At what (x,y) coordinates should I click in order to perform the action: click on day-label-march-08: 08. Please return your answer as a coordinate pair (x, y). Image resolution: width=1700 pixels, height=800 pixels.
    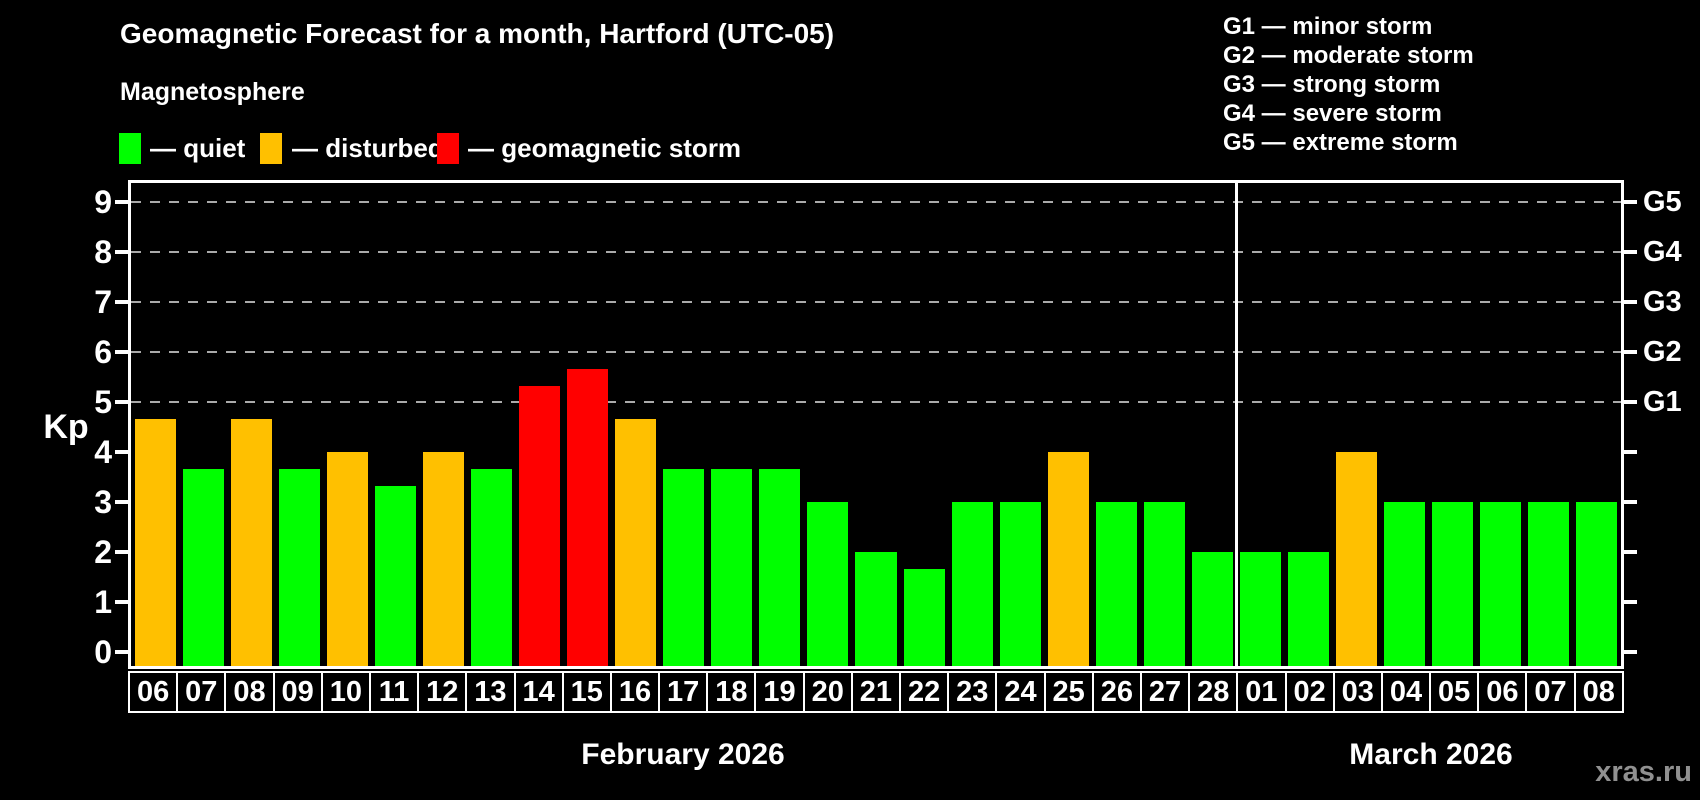
    Looking at the image, I should click on (1598, 692).